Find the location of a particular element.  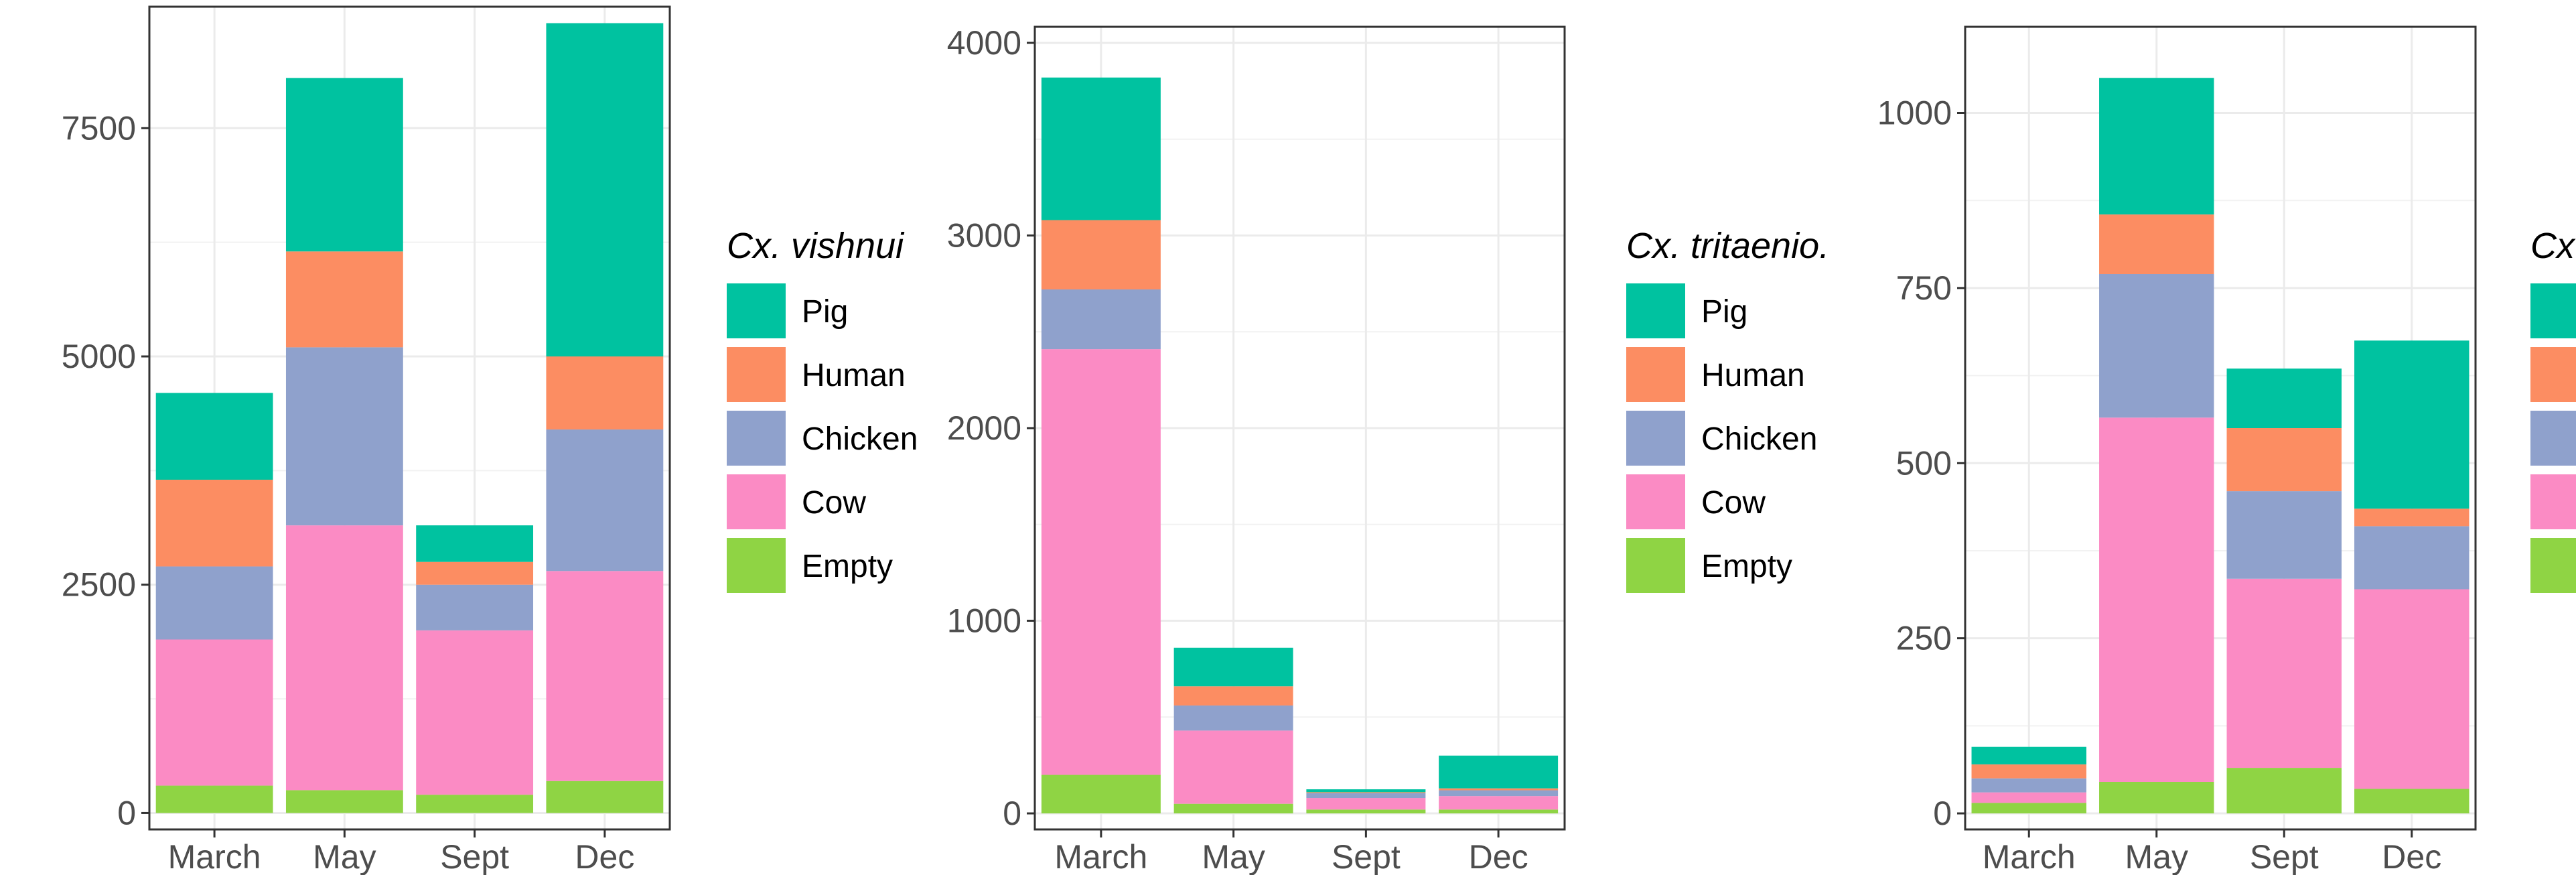

y-tick-label: 4000 is located at coordinates (984, 43).